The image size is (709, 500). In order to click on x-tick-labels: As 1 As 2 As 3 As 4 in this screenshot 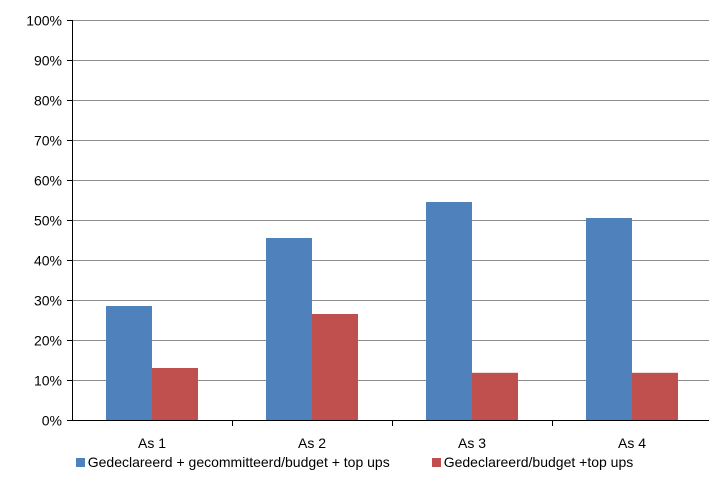, I will do `click(392, 443)`.